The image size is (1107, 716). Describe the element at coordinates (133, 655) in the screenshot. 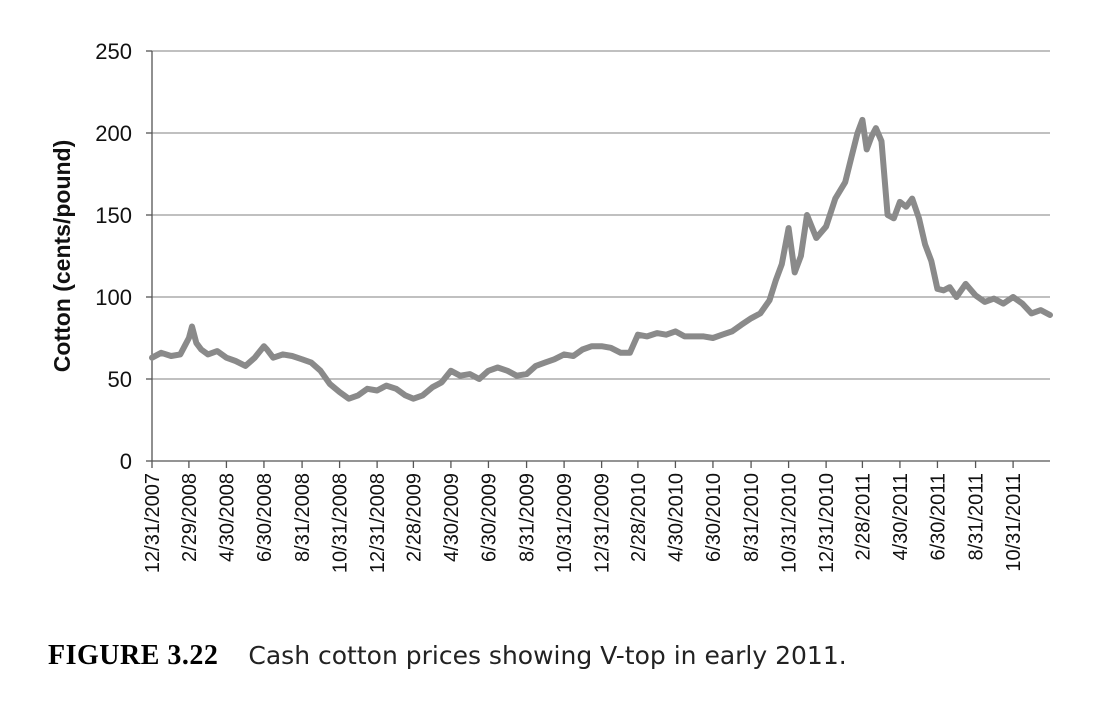

I see `figure-label: FIGURE 3.22` at that location.